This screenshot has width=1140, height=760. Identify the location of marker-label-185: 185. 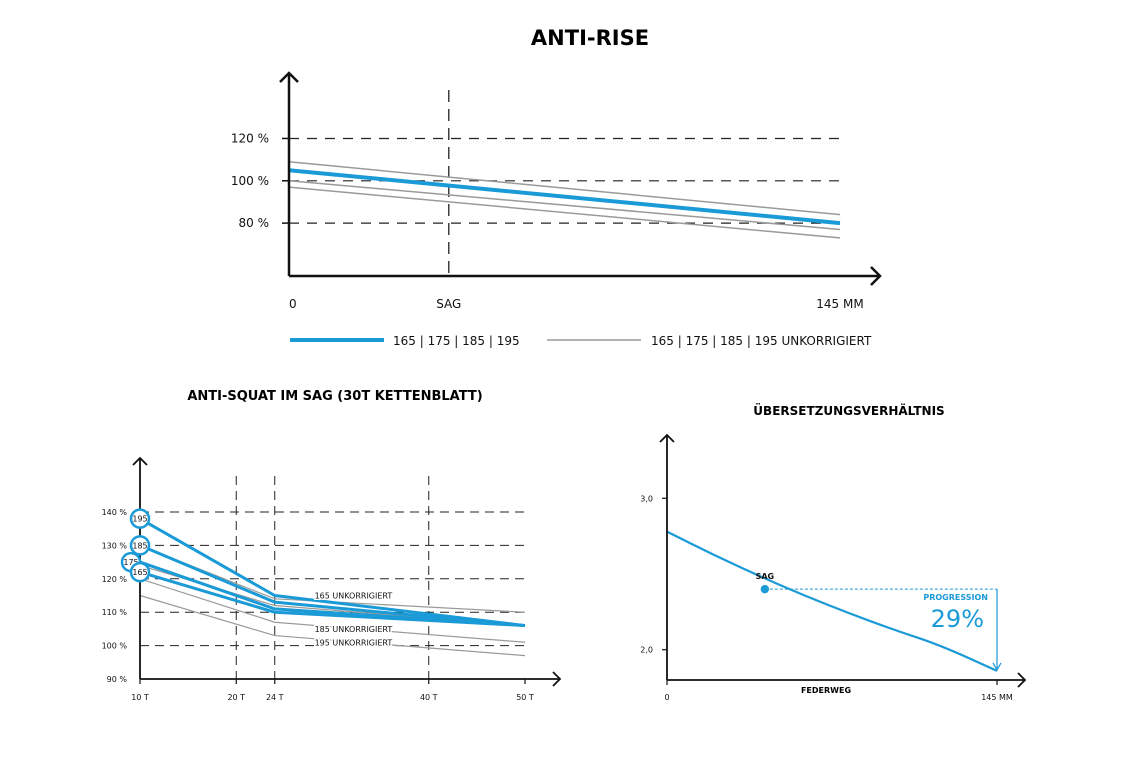
(139, 545).